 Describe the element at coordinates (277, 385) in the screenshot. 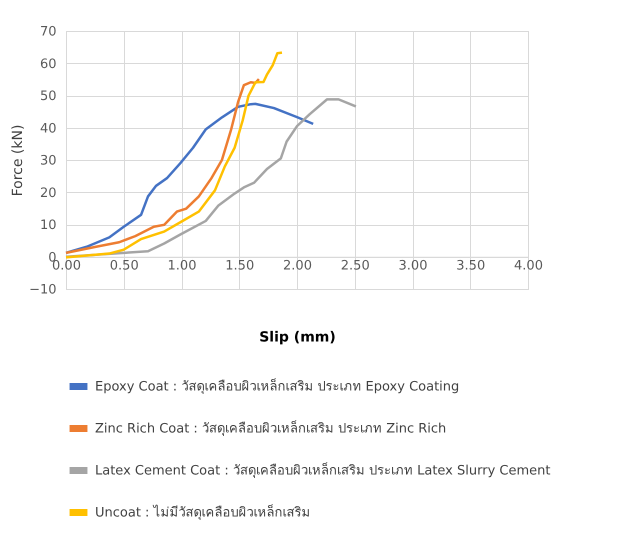

I see `legend-label: Epoxy Coat : วัสดุเคลือบผิวเหล็กเสริม ประเภท Epoxy Coating` at that location.